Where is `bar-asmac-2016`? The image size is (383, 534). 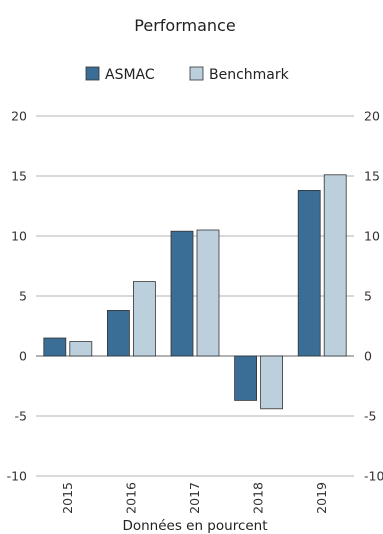
bar-asmac-2016 is located at coordinates (118, 333).